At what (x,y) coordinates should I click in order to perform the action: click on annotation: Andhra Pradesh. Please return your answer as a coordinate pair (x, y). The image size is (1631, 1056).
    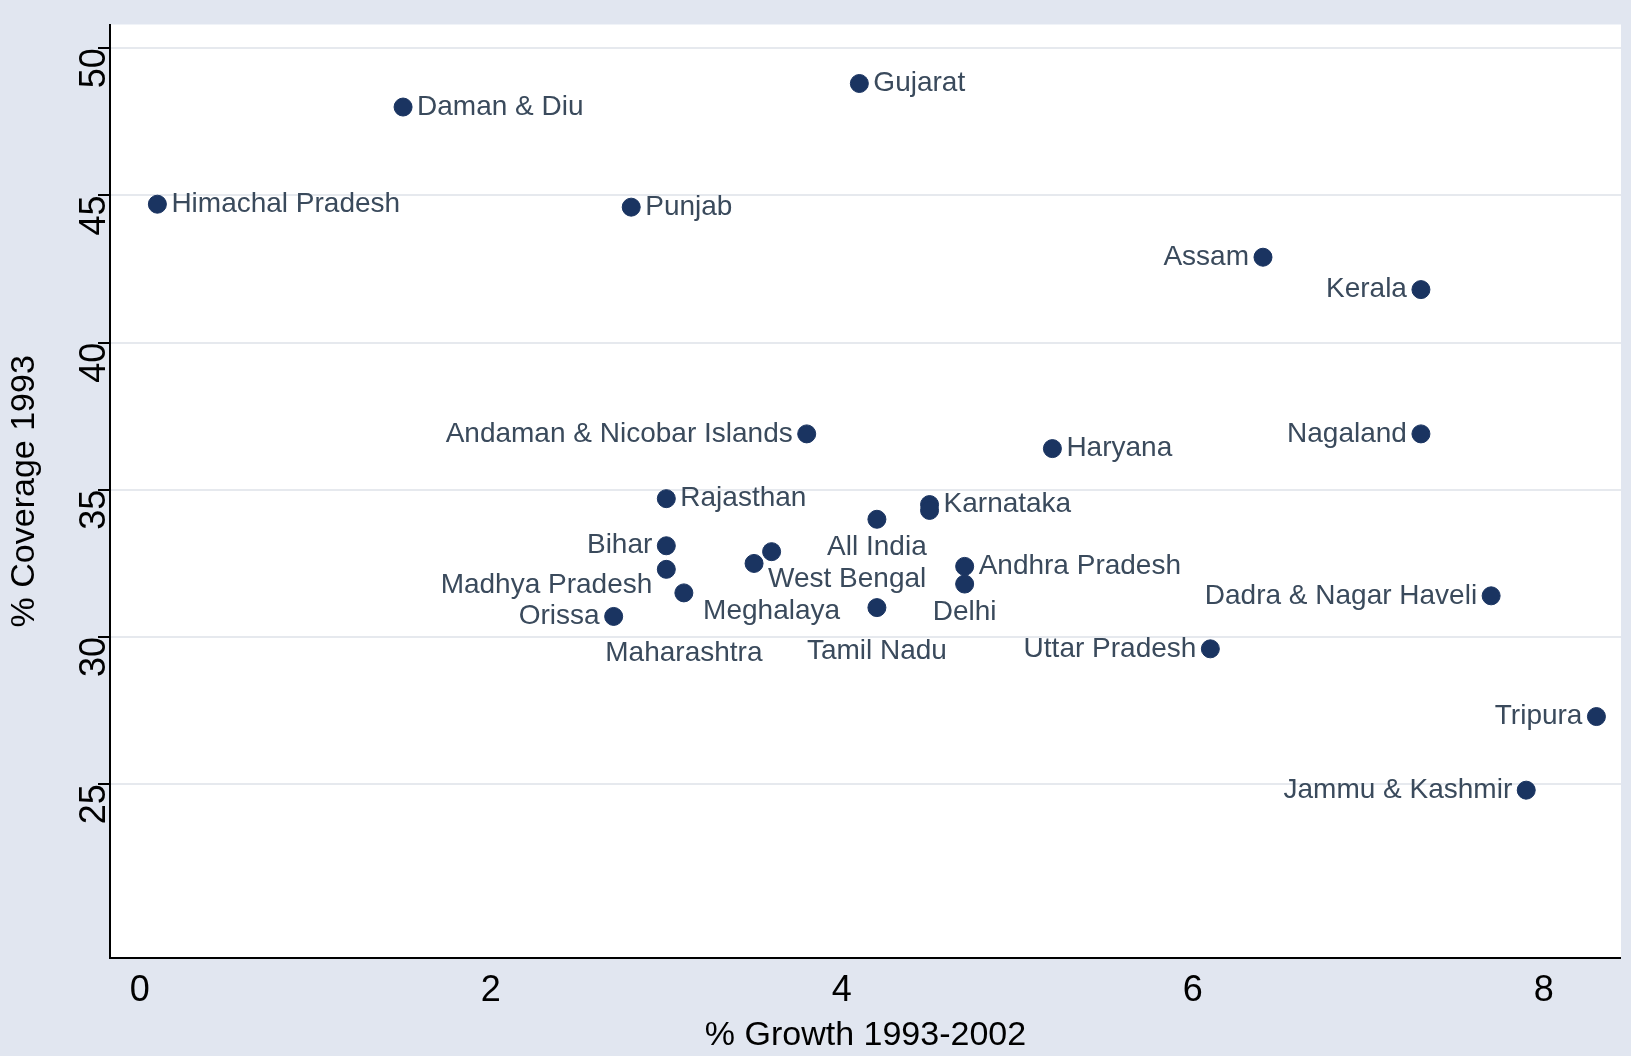
    Looking at the image, I should click on (1080, 565).